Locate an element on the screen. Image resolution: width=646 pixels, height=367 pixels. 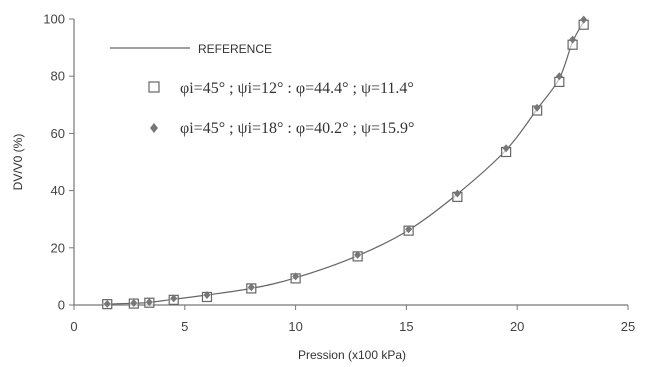
y-ticks: 0 20 40 60 80 100 is located at coordinates (58, 162).